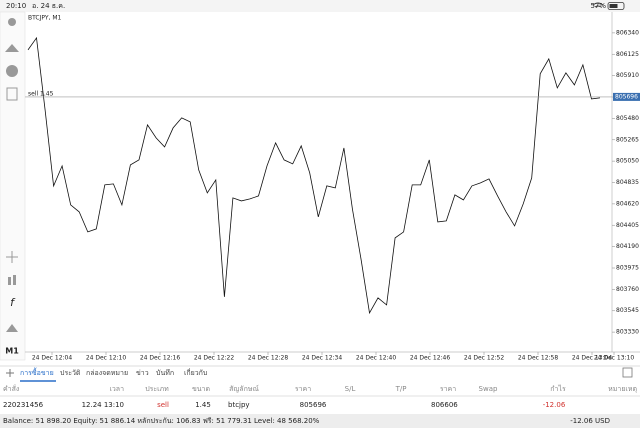  I want to click on candles-icon, so click(9, 281).